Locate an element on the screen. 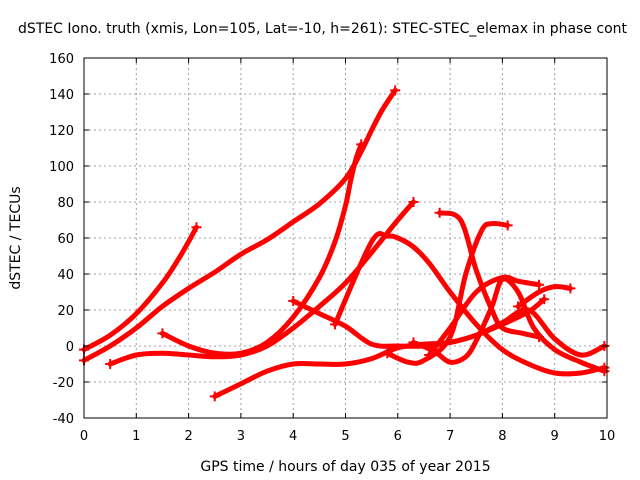  x-tick-label: 10 is located at coordinates (607, 436).